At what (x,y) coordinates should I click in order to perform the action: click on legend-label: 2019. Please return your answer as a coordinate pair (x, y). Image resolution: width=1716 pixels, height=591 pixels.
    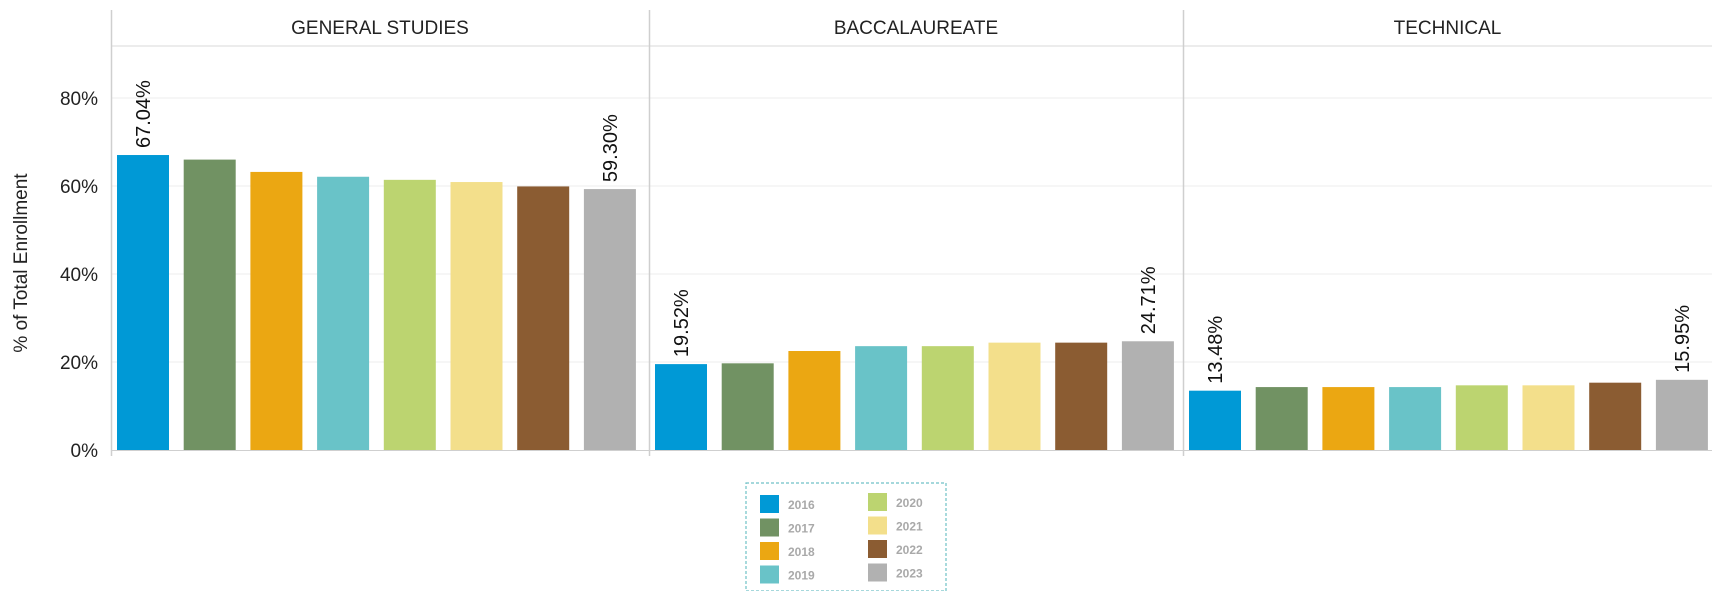
    Looking at the image, I should click on (801, 576).